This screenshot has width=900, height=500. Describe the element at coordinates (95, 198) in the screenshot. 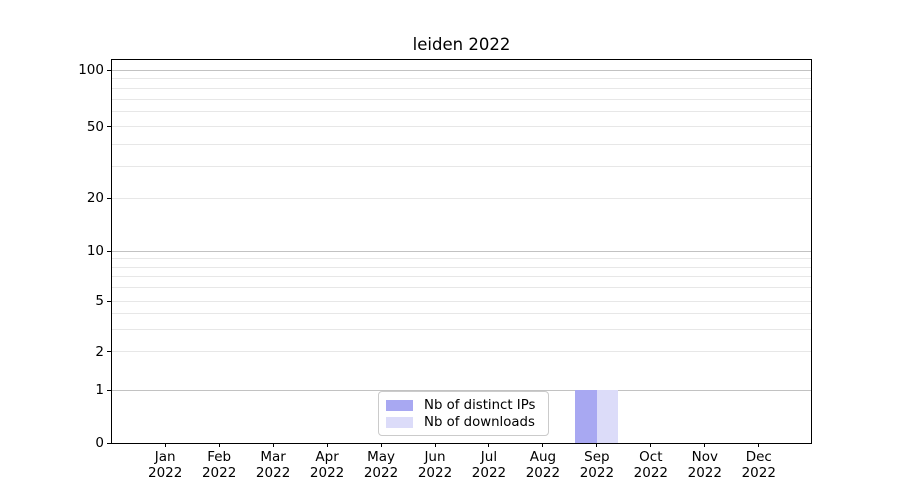

I see `y-tick-label-20: 20` at that location.